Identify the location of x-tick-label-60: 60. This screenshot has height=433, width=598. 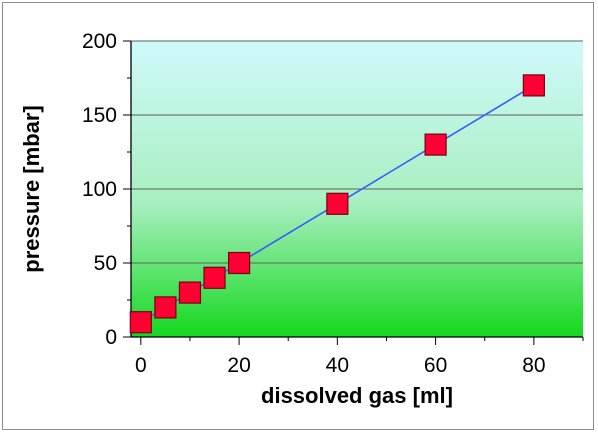
(435, 365).